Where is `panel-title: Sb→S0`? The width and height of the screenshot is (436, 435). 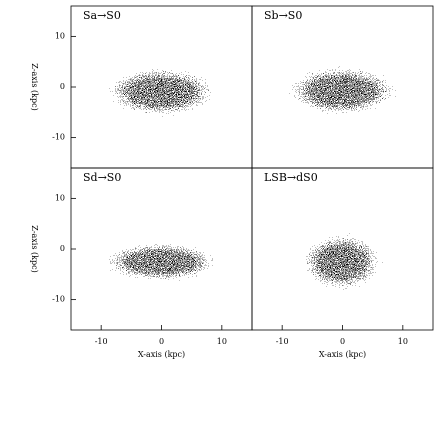
panel-title: Sb→S0 is located at coordinates (283, 15).